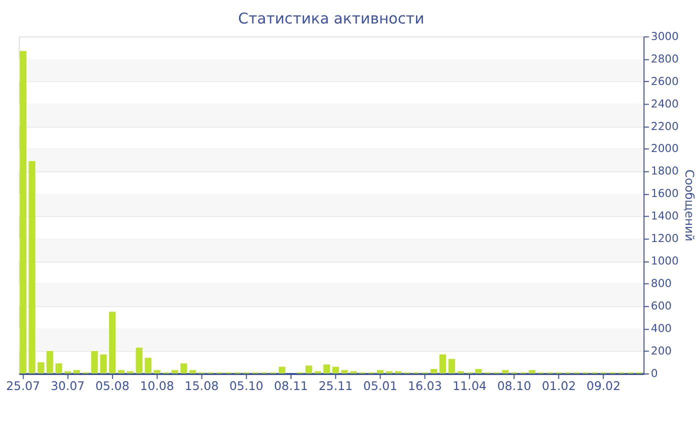 This screenshot has height=430, width=700. Describe the element at coordinates (664, 103) in the screenshot. I see `y-tick-label: 2400` at that location.